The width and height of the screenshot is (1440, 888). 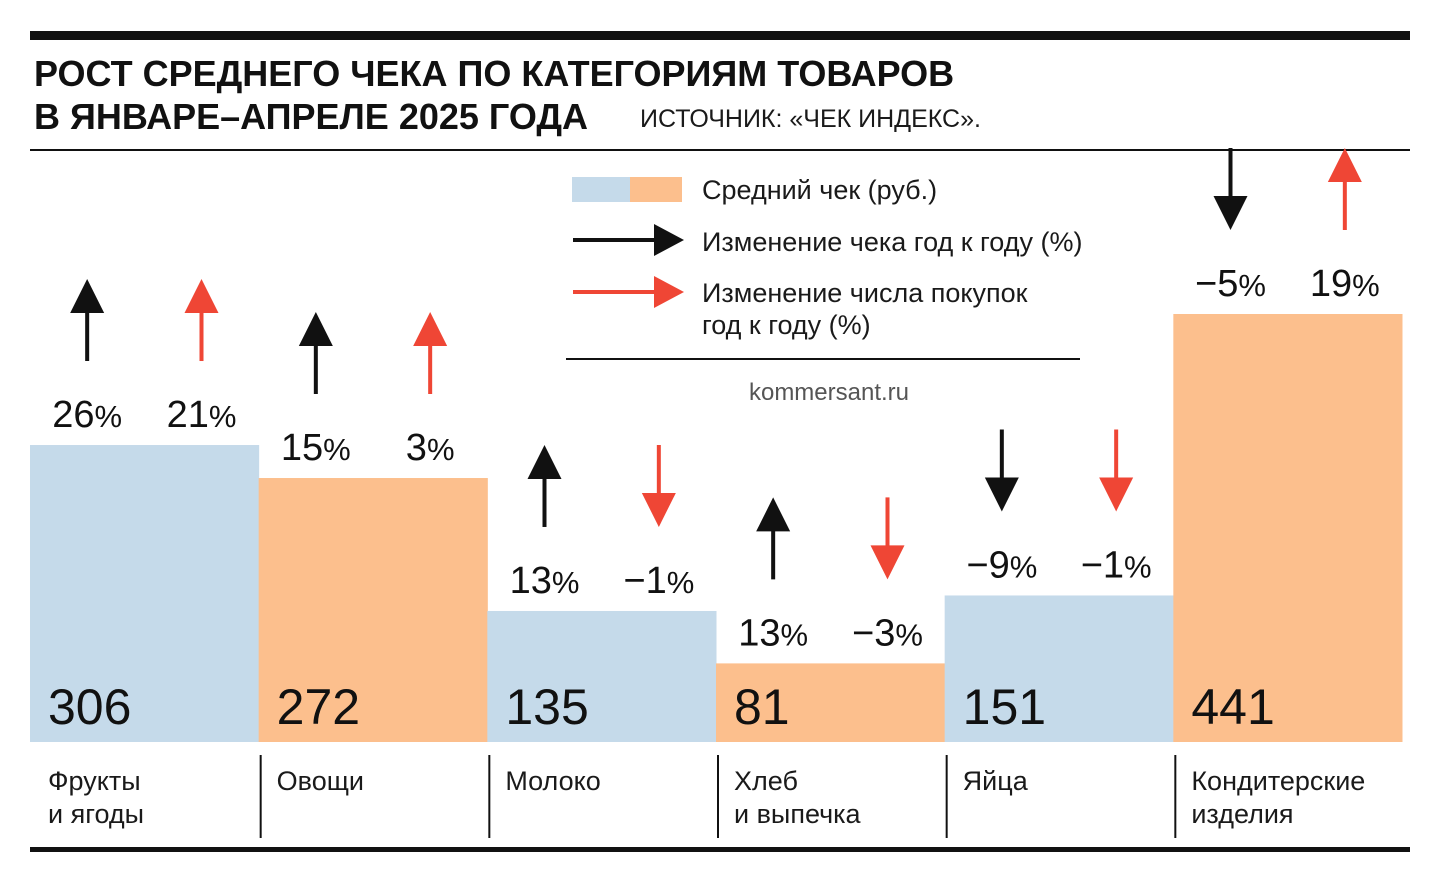 What do you see at coordinates (823, 359) in the screenshot?
I see `legend-divider` at bounding box center [823, 359].